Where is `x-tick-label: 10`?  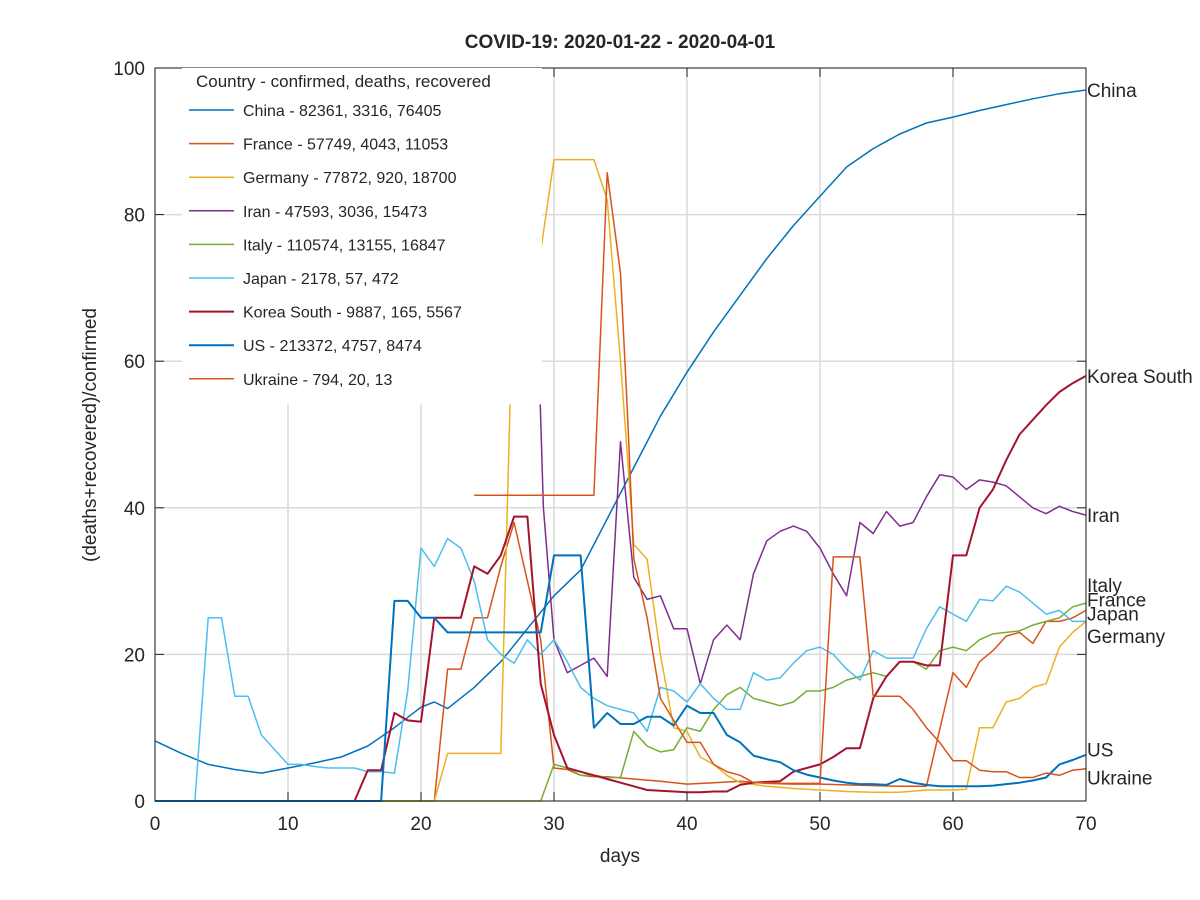
x-tick-label: 10 is located at coordinates (287, 824).